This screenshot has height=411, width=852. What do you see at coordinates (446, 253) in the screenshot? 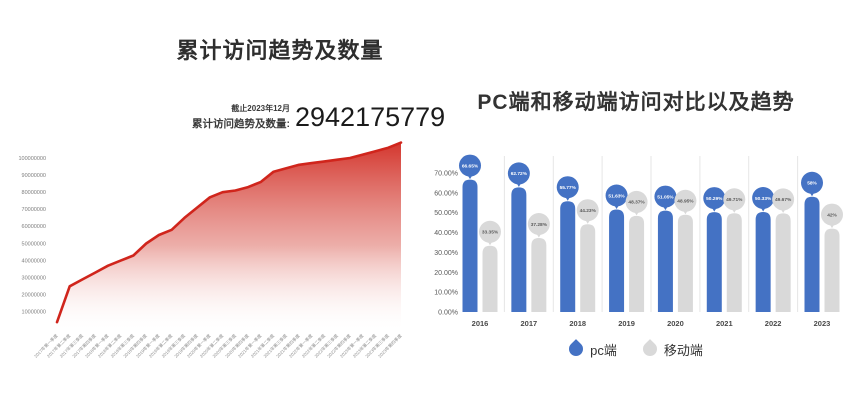
I see `svg-text: 30.00%` at bounding box center [446, 253].